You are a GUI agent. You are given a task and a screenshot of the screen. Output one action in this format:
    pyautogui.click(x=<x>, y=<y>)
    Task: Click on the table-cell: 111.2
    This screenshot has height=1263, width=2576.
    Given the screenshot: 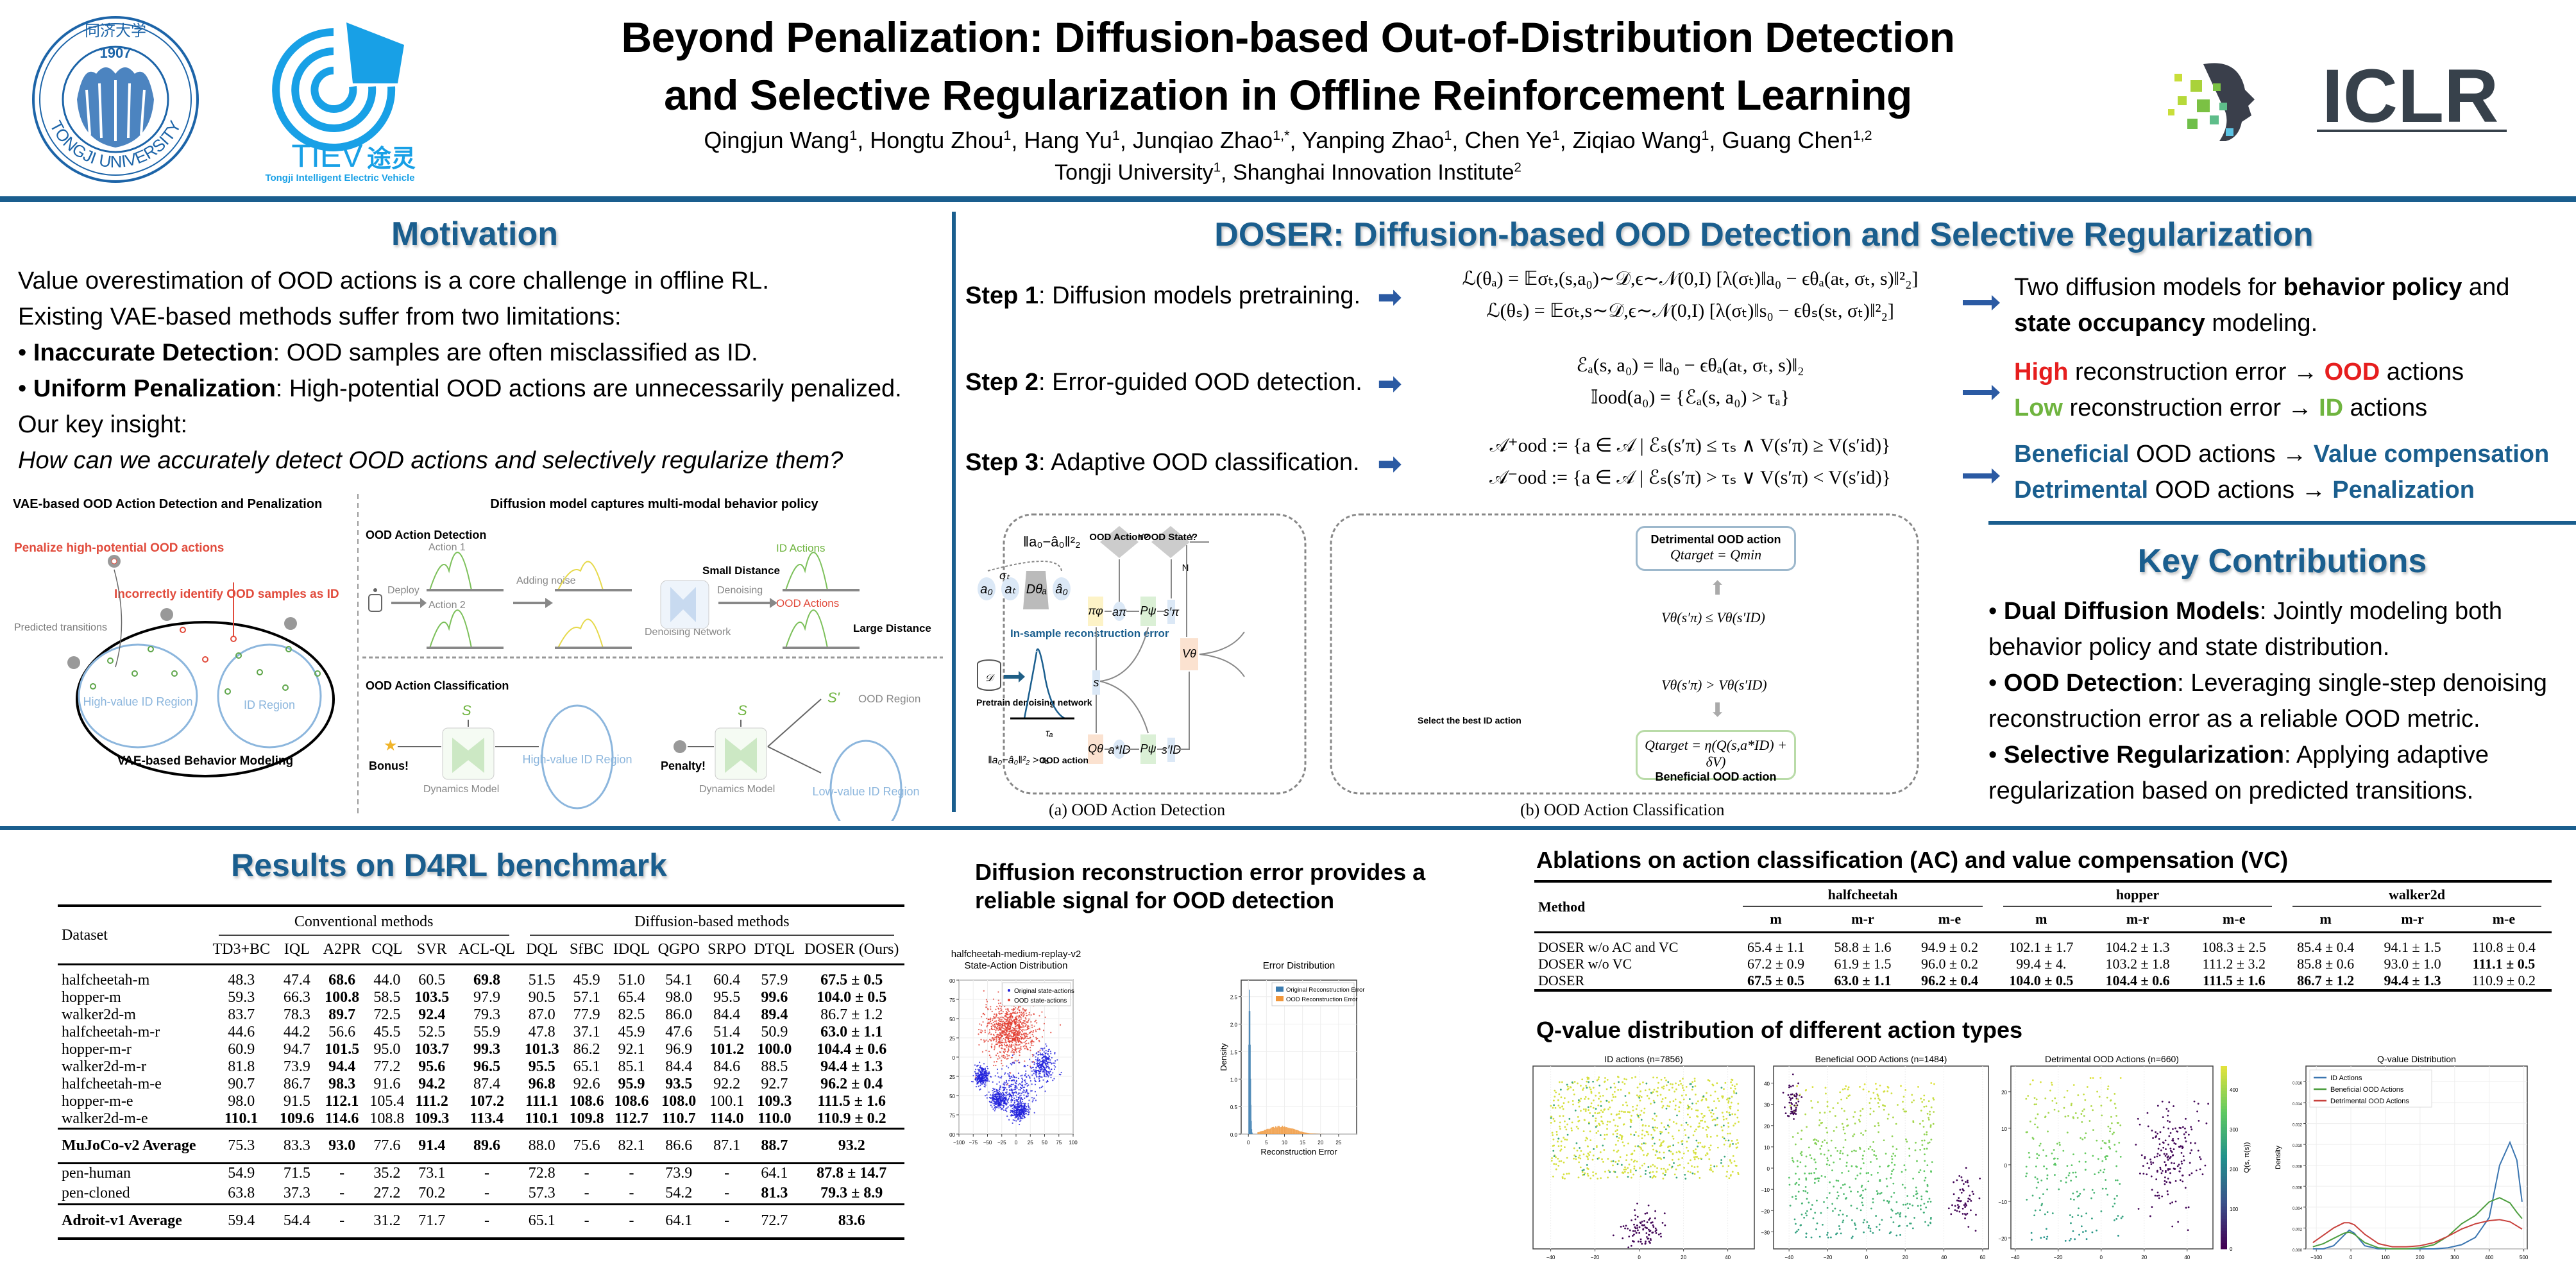 What is the action you would take?
    pyautogui.click(x=431, y=1101)
    